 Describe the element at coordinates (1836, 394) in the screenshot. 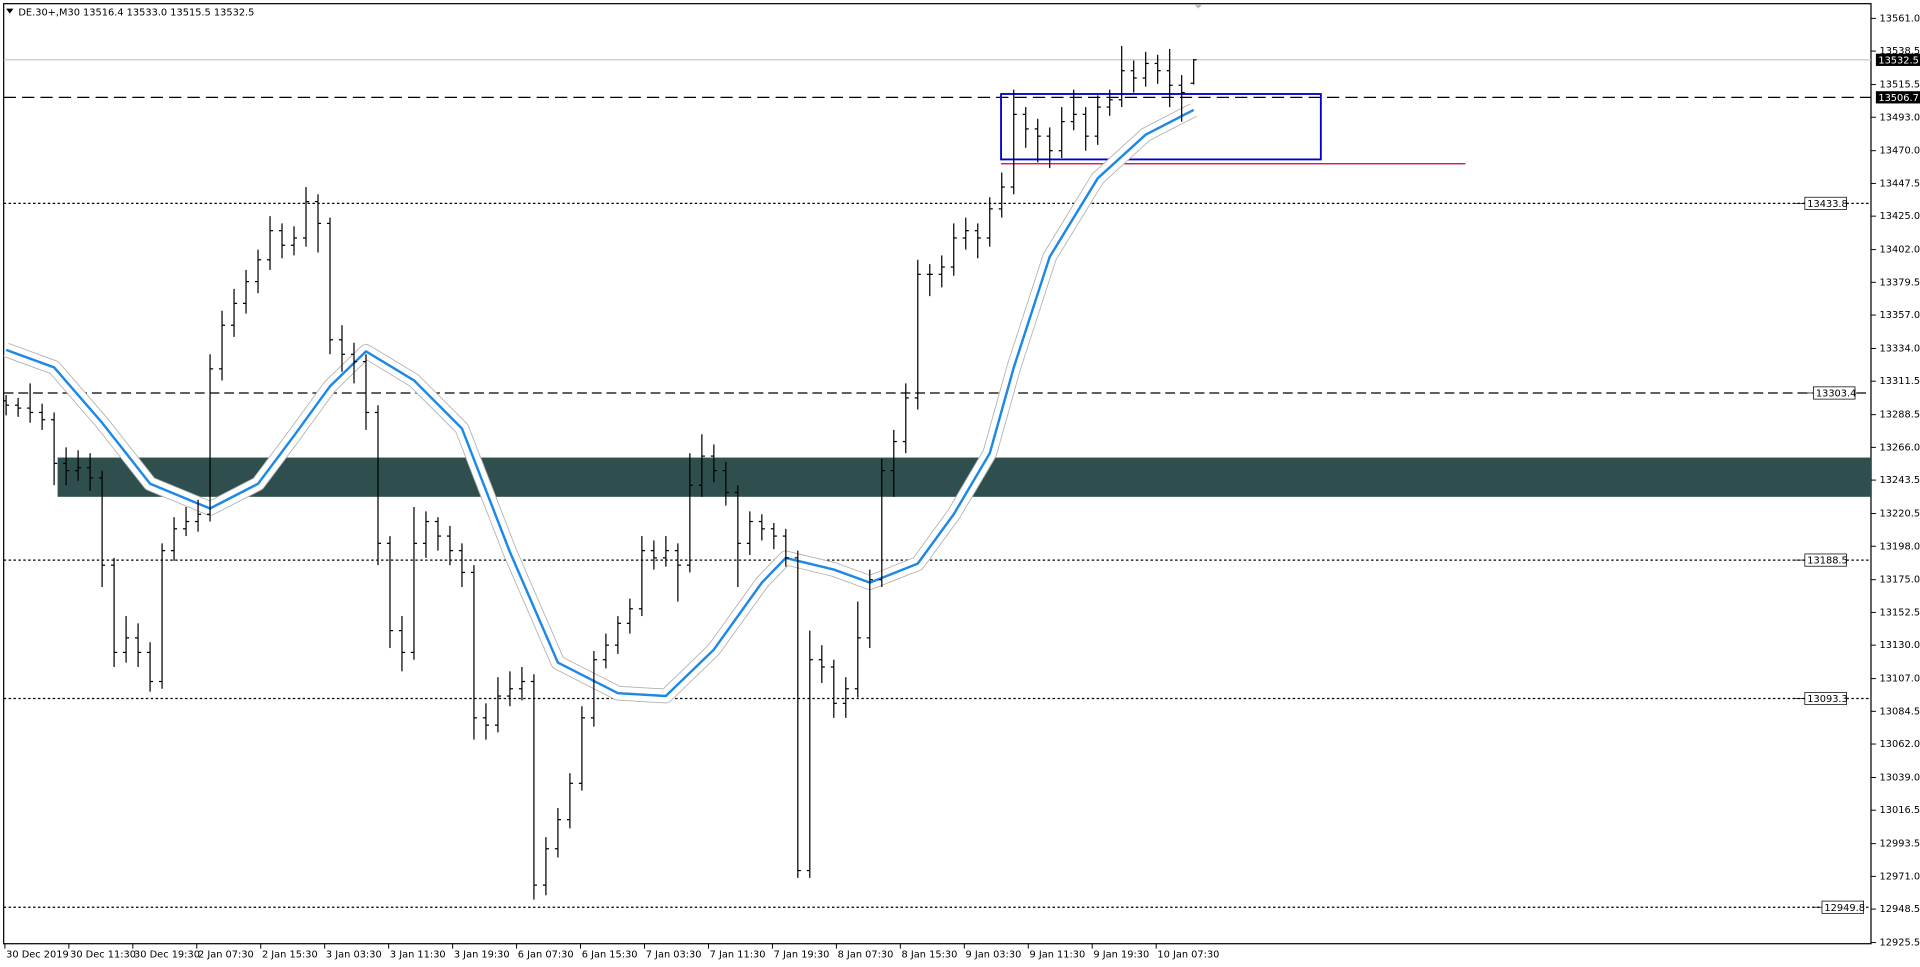

I see `level-label: 13303.4` at that location.